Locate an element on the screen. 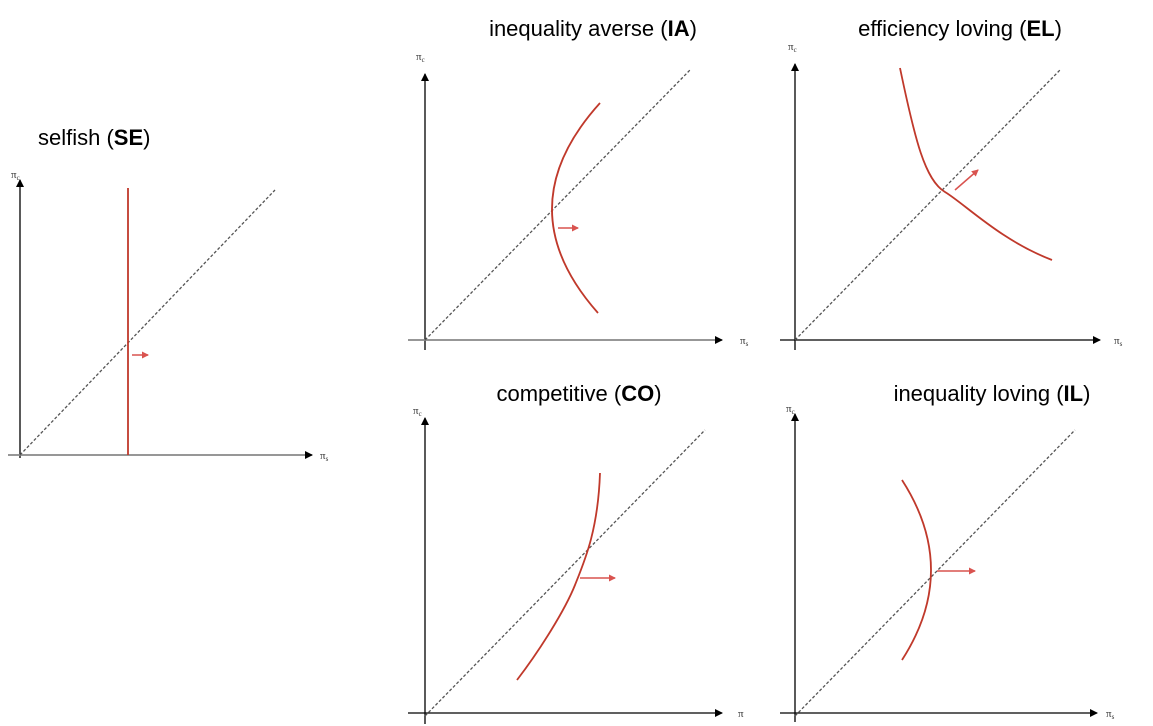 This screenshot has height=726, width=1153. panel-se: selfish (SE) πc πs is located at coordinates (168, 294).